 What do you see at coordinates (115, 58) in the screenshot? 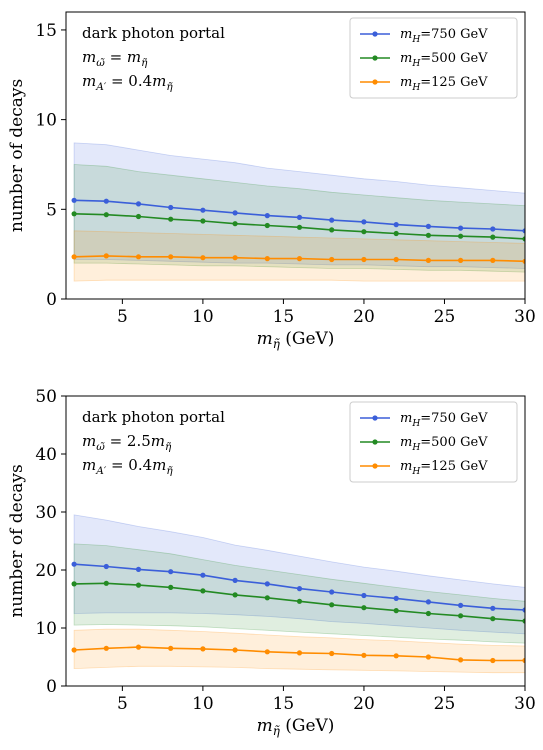
I see `annotation: mω̃ = mη̃` at bounding box center [115, 58].